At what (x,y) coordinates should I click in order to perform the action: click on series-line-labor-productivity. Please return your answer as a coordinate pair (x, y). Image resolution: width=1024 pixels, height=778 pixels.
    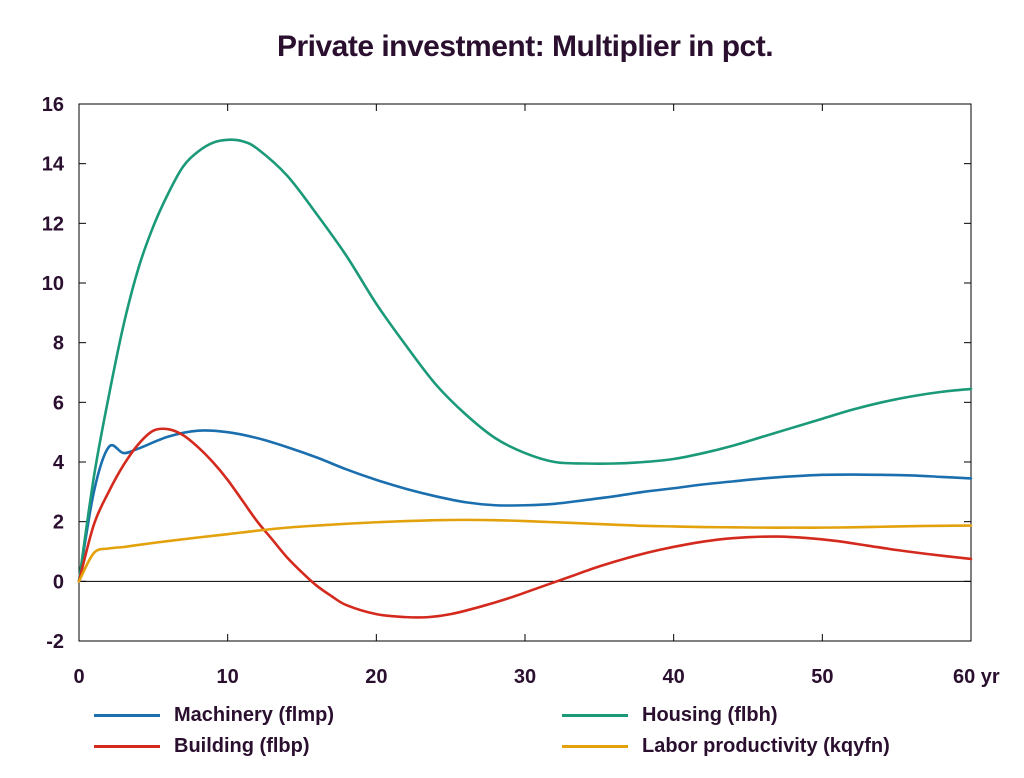
    Looking at the image, I should click on (525, 550).